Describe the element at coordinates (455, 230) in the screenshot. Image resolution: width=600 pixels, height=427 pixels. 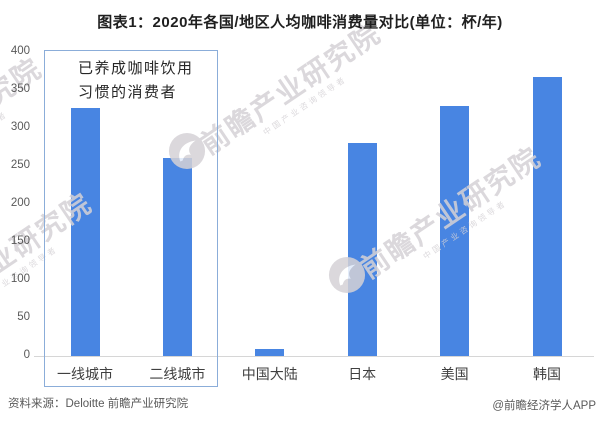
I see `bar-美国` at that location.